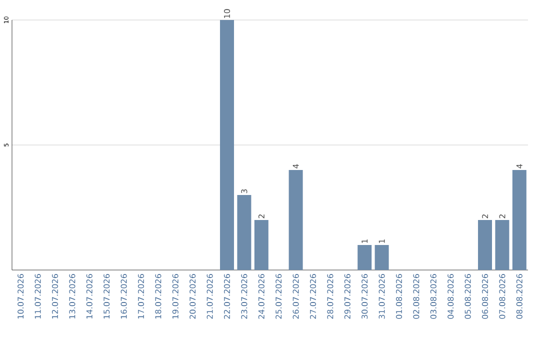 The image size is (540, 340). Describe the element at coordinates (123, 296) in the screenshot. I see `x-tick-label: 16.07.2026` at that location.